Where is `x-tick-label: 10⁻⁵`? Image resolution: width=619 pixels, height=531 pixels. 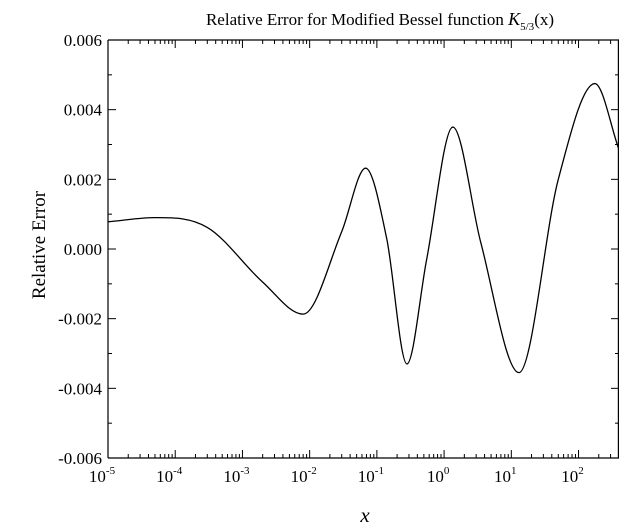
x-tick-label: 10⁻⁵ is located at coordinates (102, 475).